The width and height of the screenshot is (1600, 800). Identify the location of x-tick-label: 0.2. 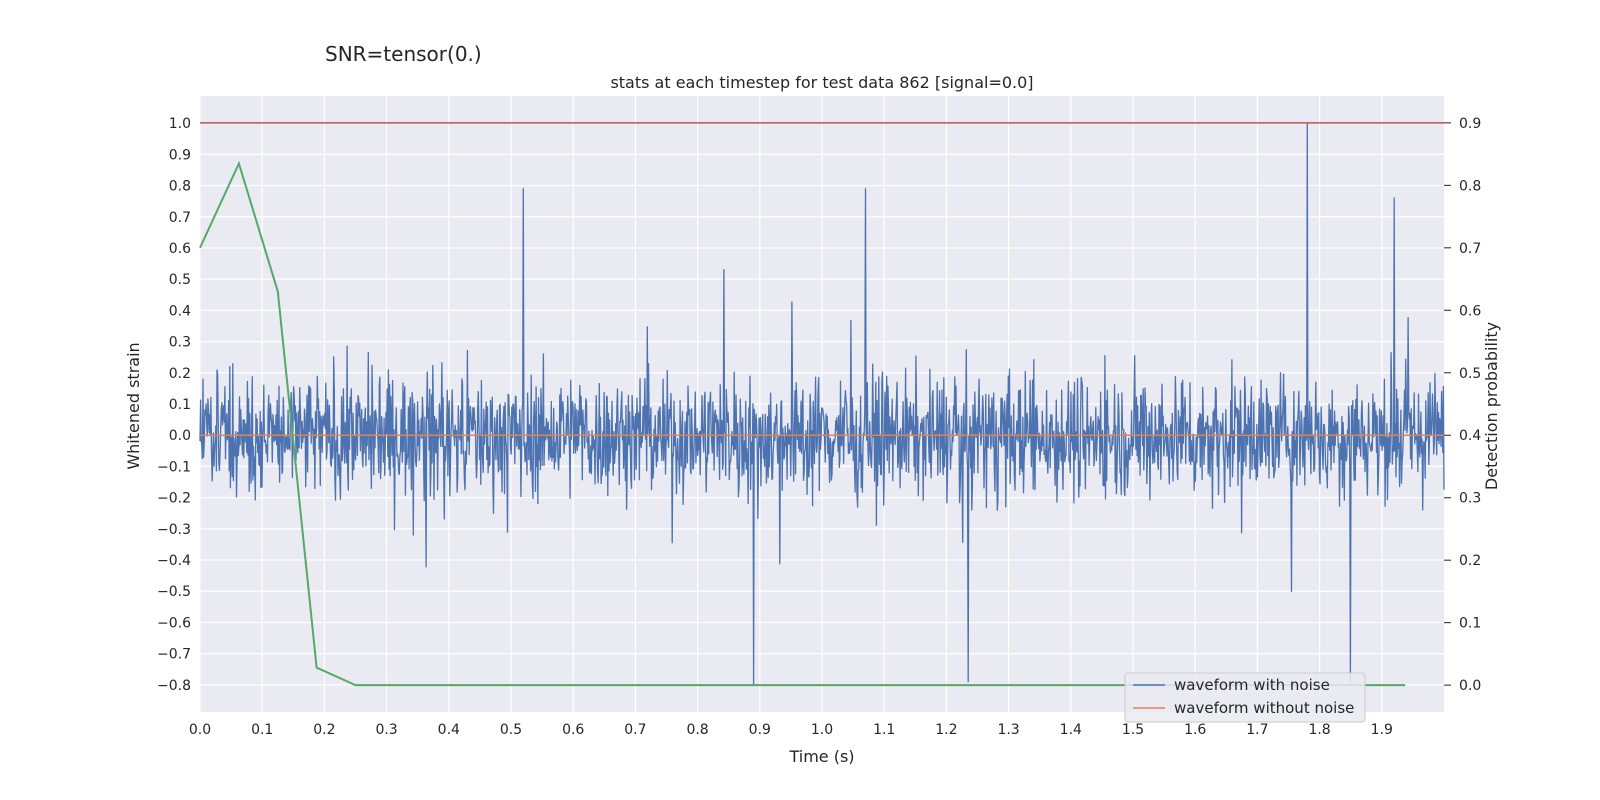
(324, 730).